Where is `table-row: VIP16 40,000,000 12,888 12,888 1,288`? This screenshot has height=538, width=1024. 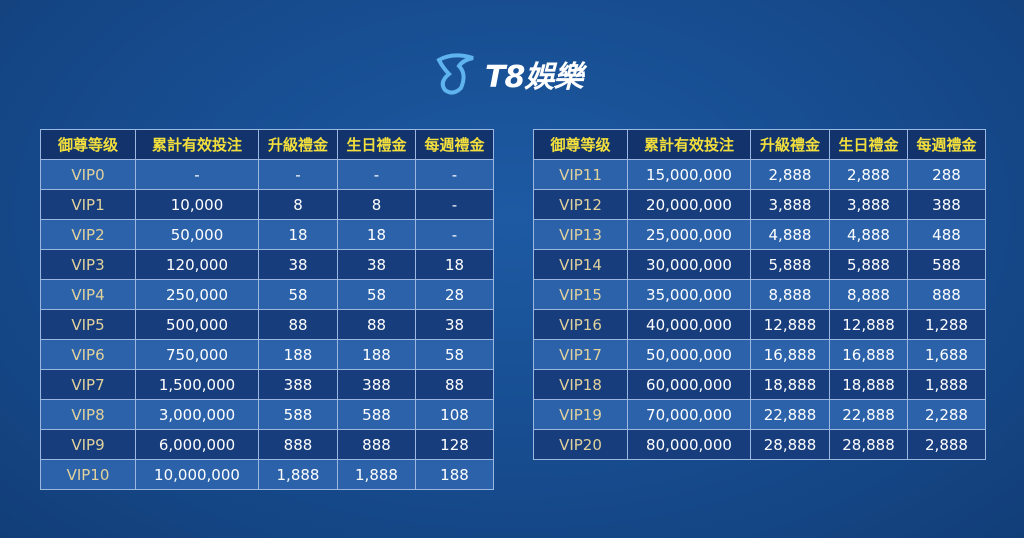
table-row: VIP16 40,000,000 12,888 12,888 1,288 is located at coordinates (759, 324).